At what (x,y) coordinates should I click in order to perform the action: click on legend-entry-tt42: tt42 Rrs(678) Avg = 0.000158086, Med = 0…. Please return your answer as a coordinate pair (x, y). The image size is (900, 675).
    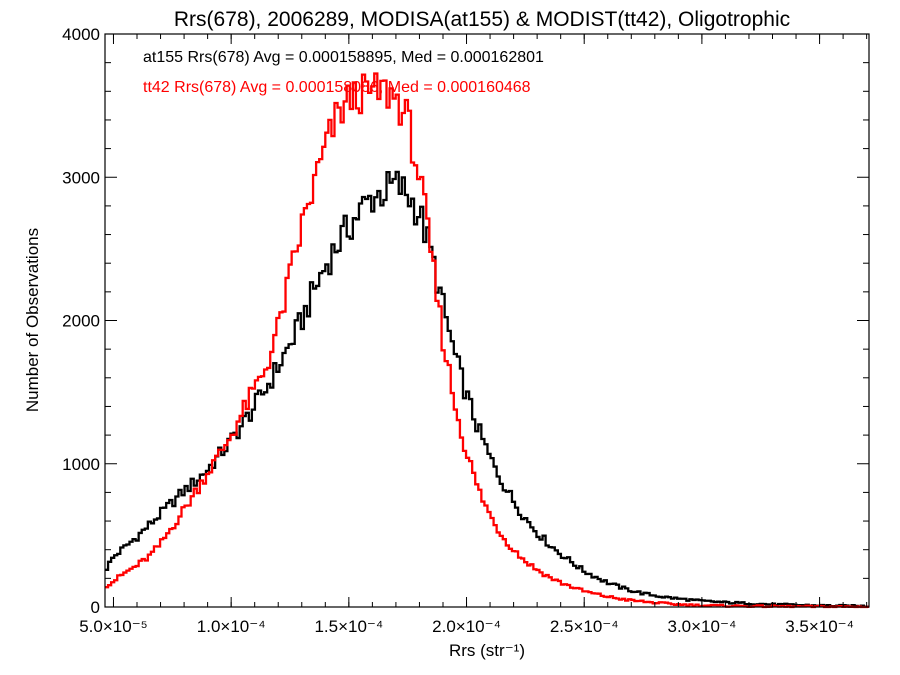
    Looking at the image, I should click on (337, 87).